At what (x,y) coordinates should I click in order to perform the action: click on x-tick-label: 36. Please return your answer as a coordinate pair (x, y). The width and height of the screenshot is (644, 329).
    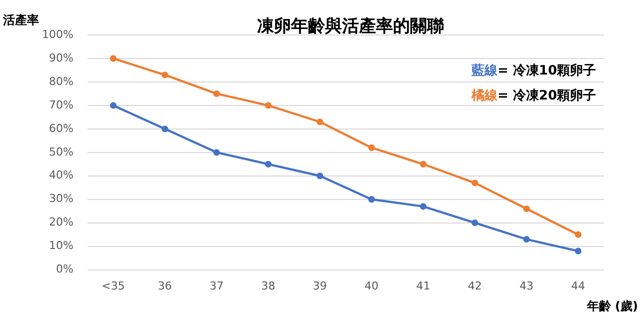
    Looking at the image, I should click on (165, 285).